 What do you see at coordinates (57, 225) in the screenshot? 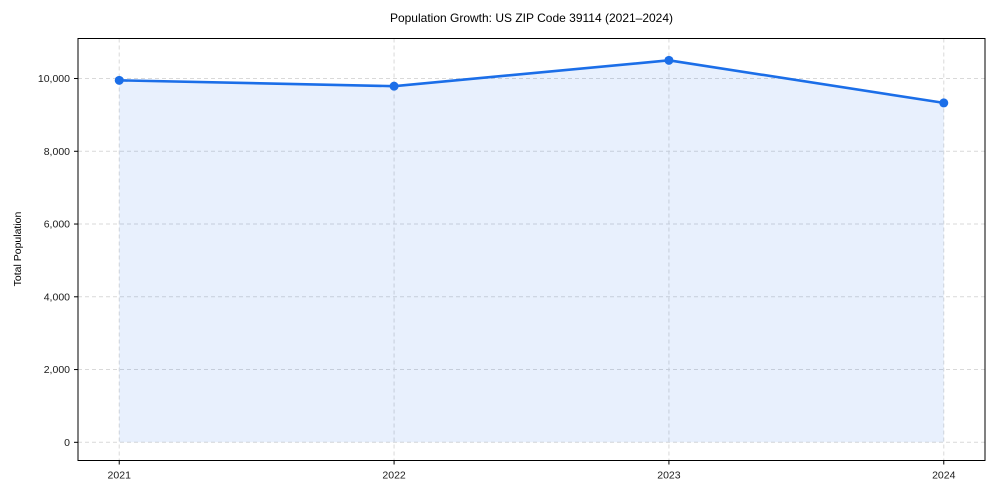
I see `y-tick-label: 6,000` at bounding box center [57, 225].